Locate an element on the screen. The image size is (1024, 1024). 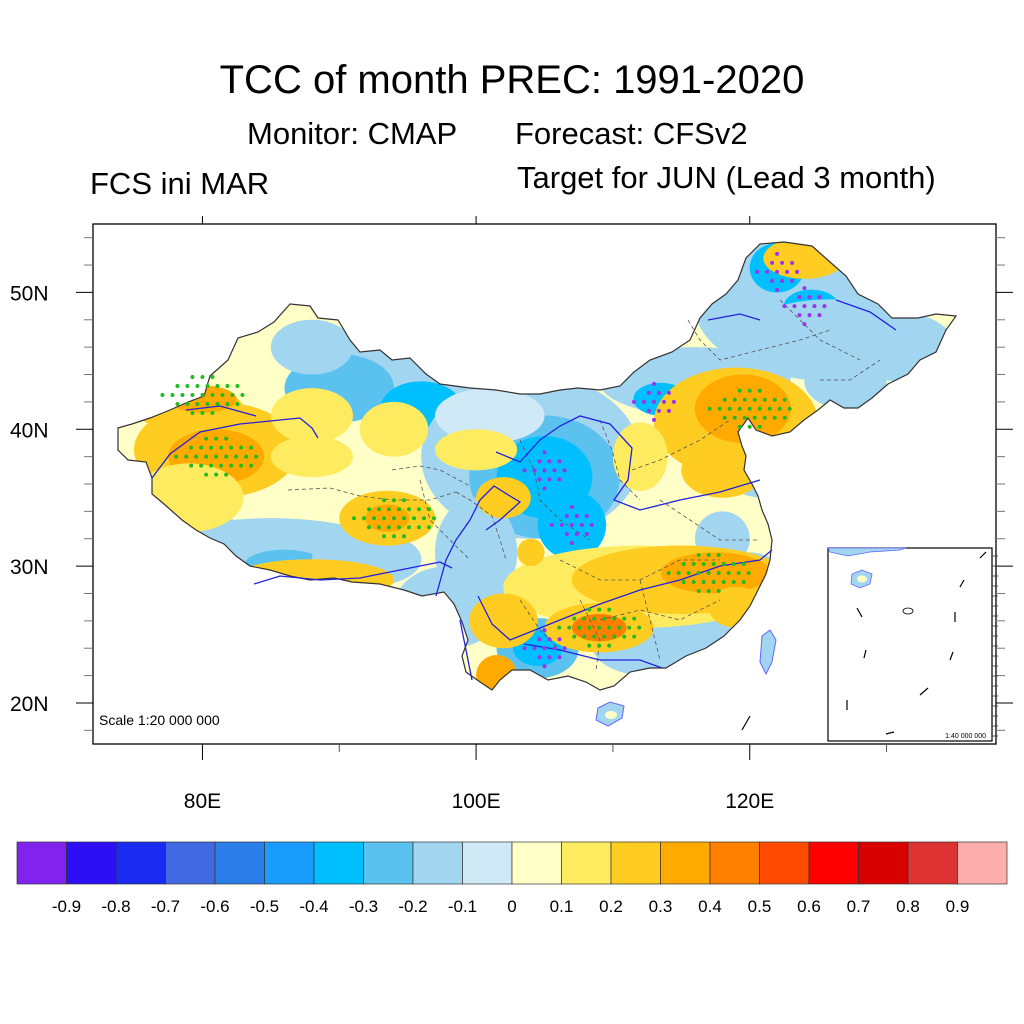
colorbar-label: -0.4 is located at coordinates (313, 906).